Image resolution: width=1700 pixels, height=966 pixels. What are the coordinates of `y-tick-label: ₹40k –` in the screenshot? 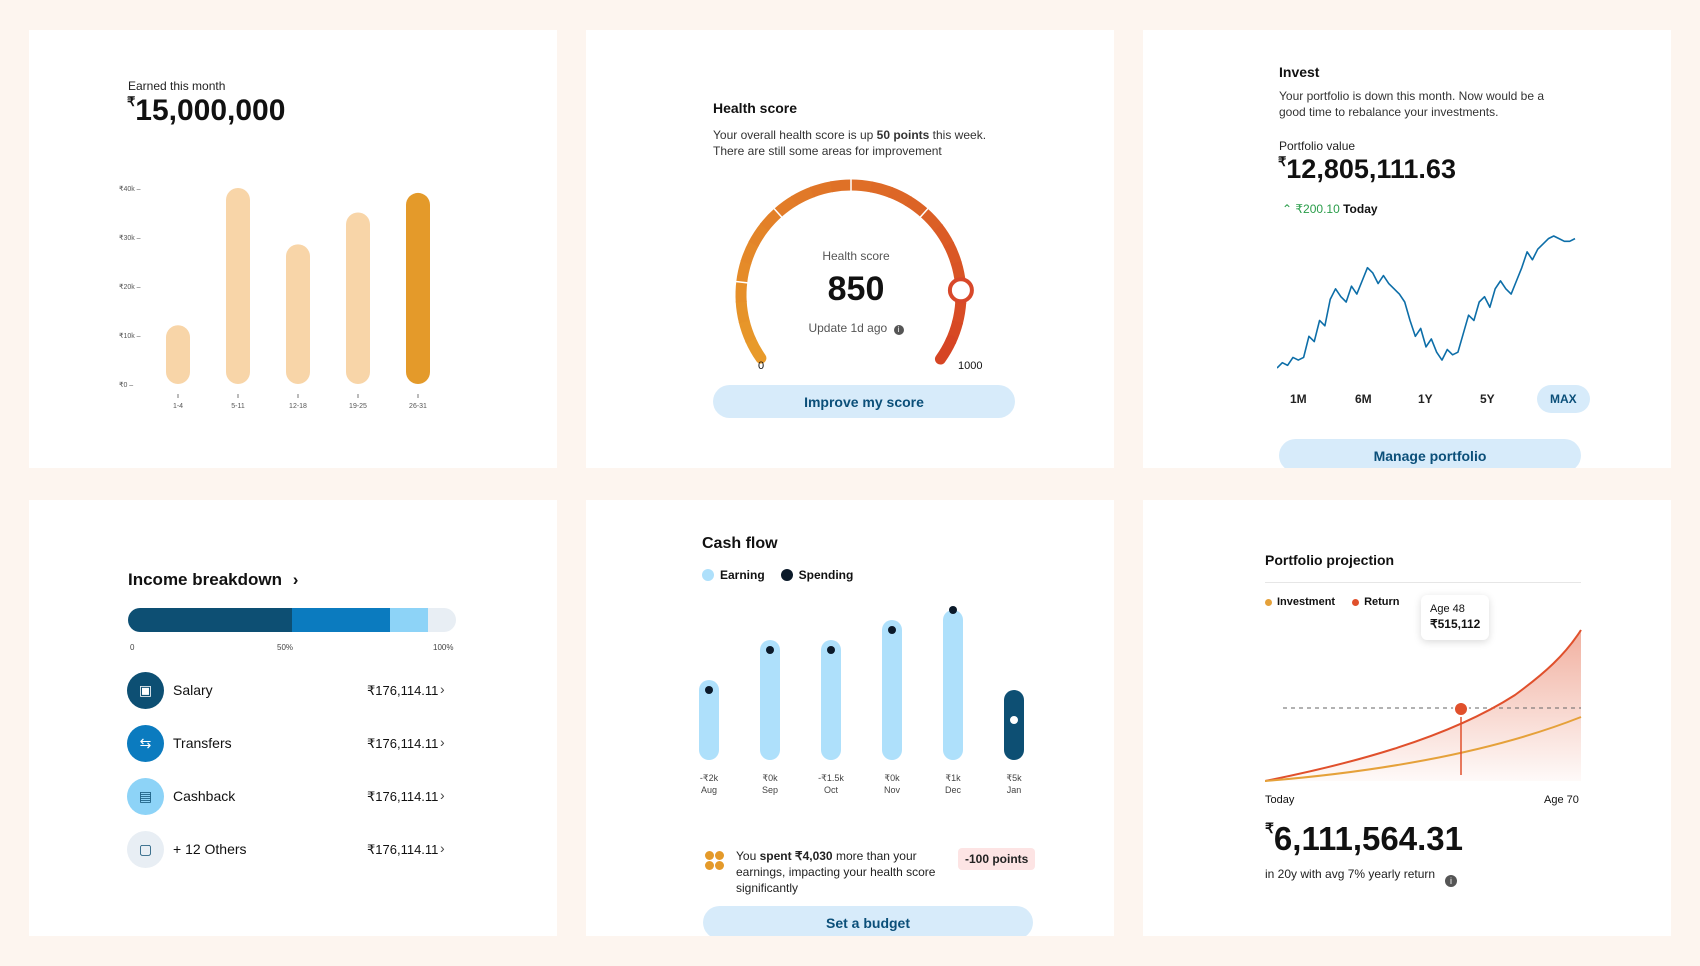 It's located at (130, 189).